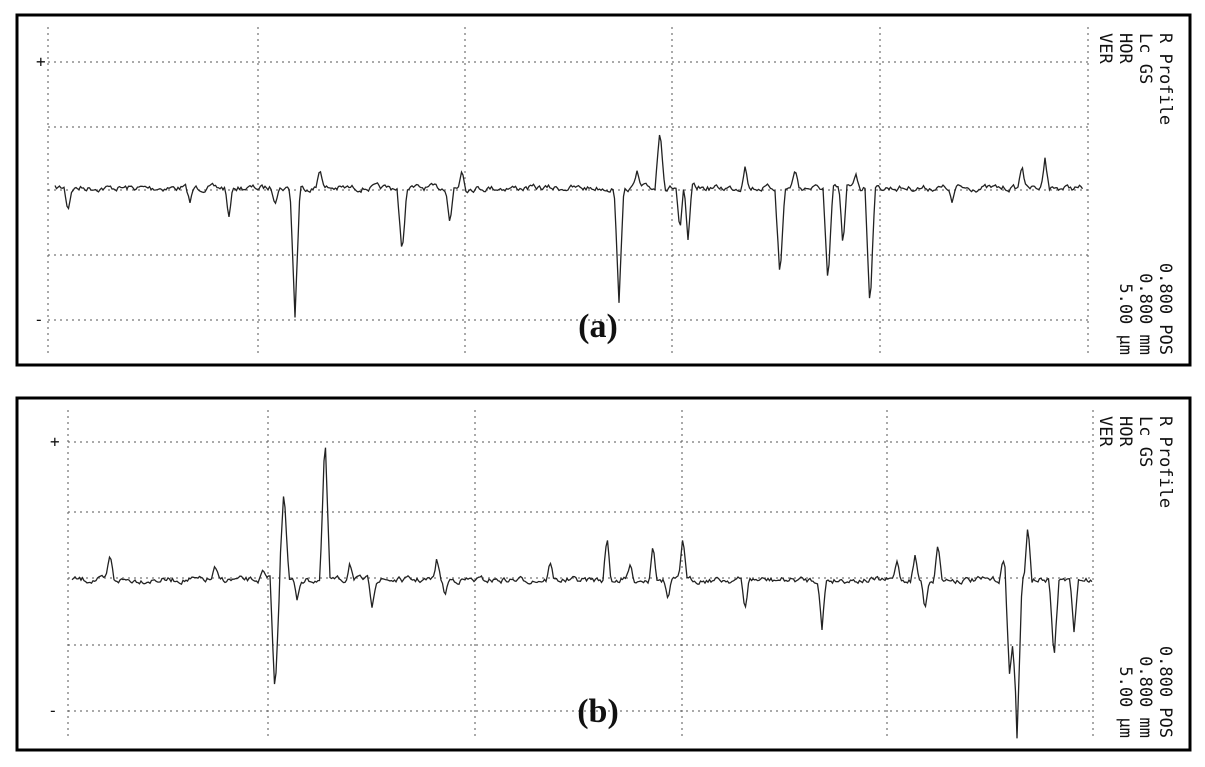 This screenshot has width=1205, height=767. What do you see at coordinates (598, 326) in the screenshot?
I see `panel-label: (a)` at bounding box center [598, 326].